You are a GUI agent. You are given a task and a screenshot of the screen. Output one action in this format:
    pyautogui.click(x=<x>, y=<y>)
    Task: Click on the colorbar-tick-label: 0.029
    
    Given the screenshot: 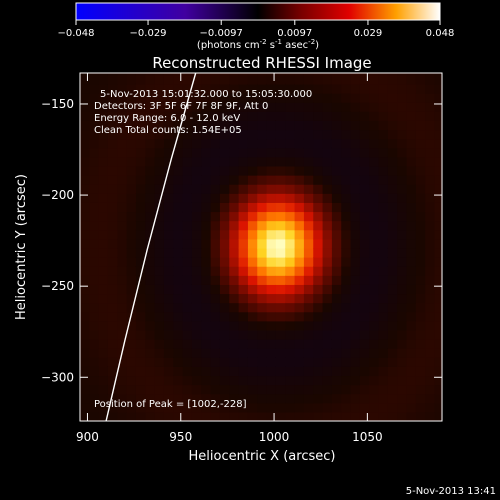 What is the action you would take?
    pyautogui.click(x=368, y=33)
    